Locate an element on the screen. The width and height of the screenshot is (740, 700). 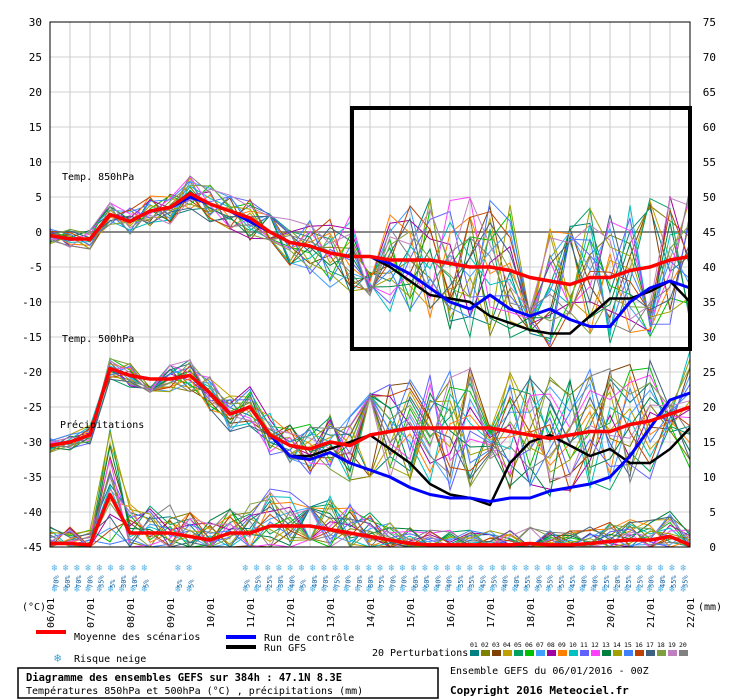
x-date-label: 07/01 is located at coordinates (91, 613).